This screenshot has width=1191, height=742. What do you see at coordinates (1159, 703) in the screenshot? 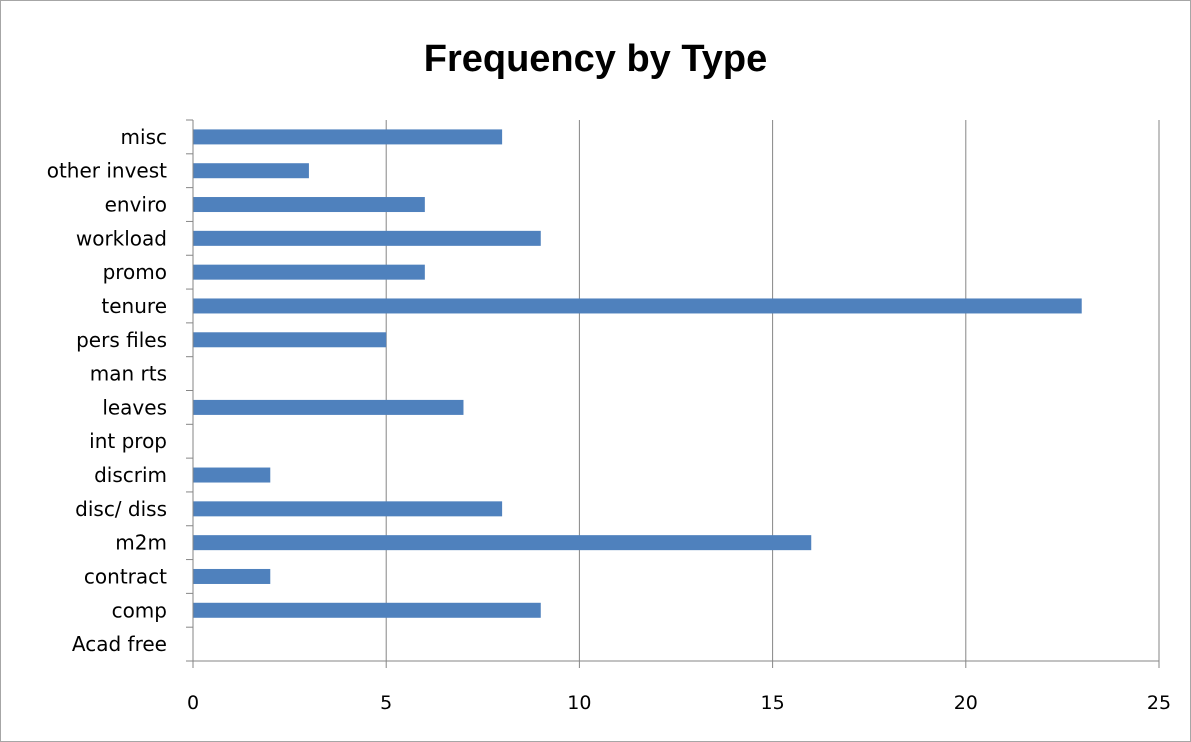
I see `x-tick-label: 25` at bounding box center [1159, 703].